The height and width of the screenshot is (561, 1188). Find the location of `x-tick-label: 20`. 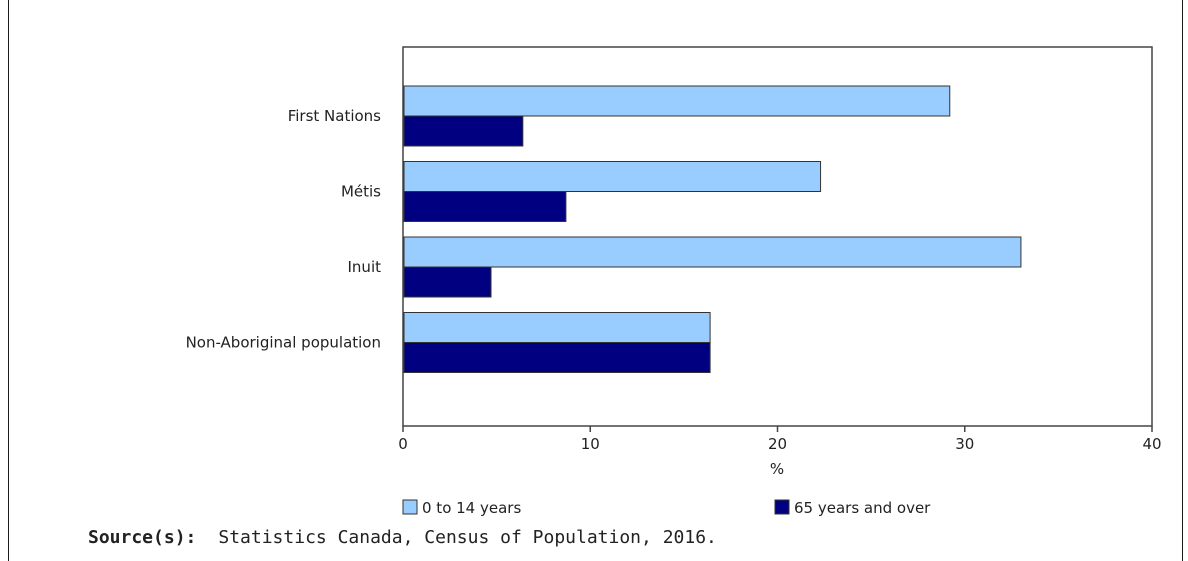

x-tick-label: 20 is located at coordinates (777, 444).